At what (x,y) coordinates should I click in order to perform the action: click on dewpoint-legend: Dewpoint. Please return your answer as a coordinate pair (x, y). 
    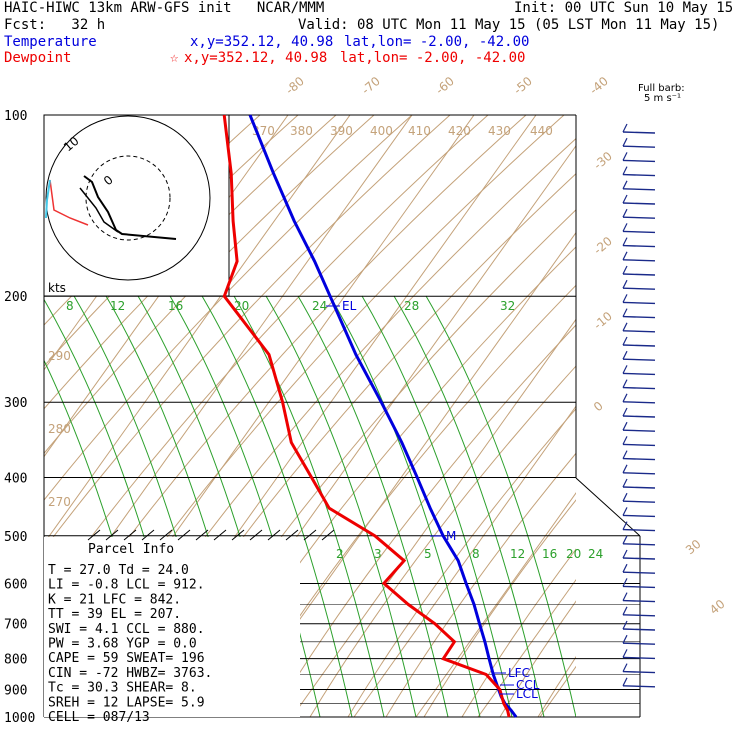
    Looking at the image, I should click on (38, 58).